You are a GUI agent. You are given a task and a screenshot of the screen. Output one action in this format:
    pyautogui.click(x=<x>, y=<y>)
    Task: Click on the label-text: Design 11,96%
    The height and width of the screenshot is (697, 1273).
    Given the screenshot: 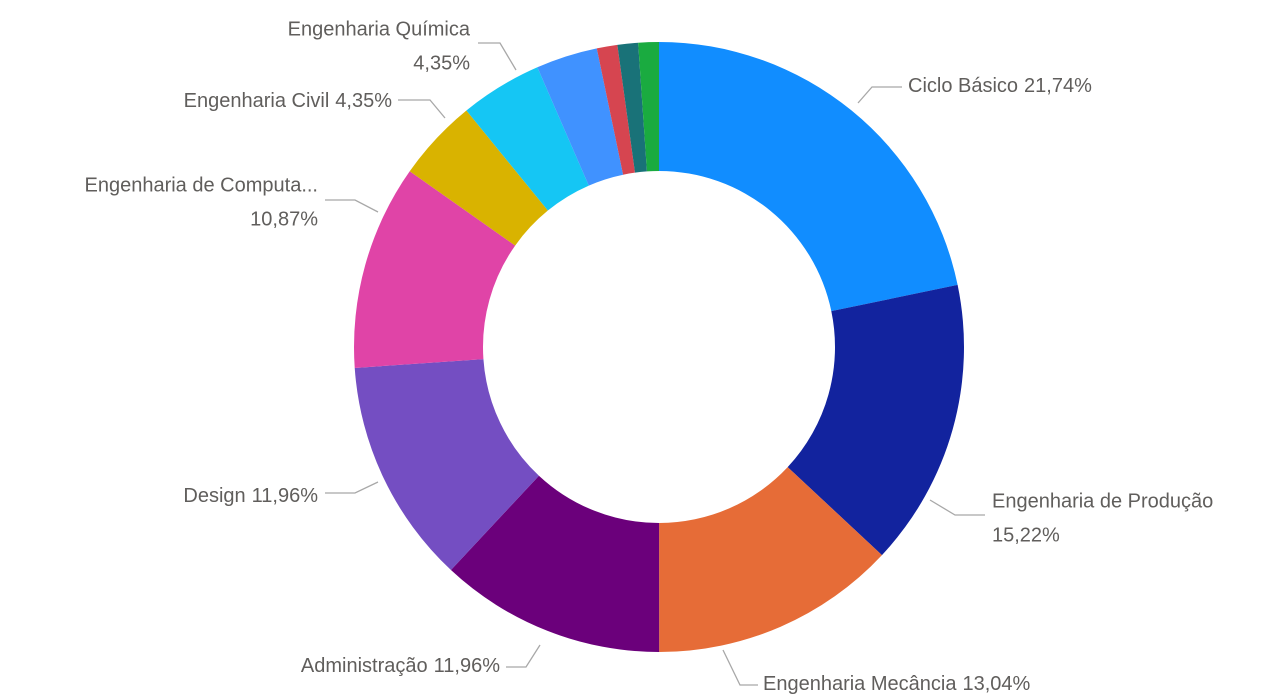 What is the action you would take?
    pyautogui.click(x=250, y=496)
    